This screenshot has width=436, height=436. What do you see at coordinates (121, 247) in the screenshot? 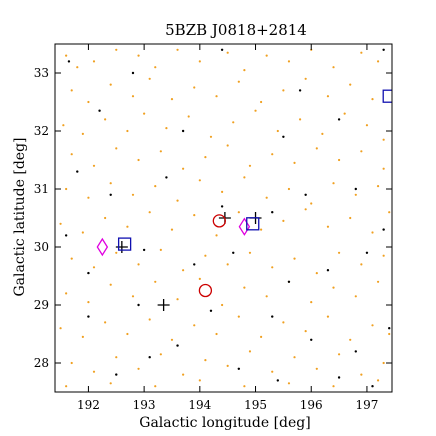
I see `plus-marker` at bounding box center [121, 247].